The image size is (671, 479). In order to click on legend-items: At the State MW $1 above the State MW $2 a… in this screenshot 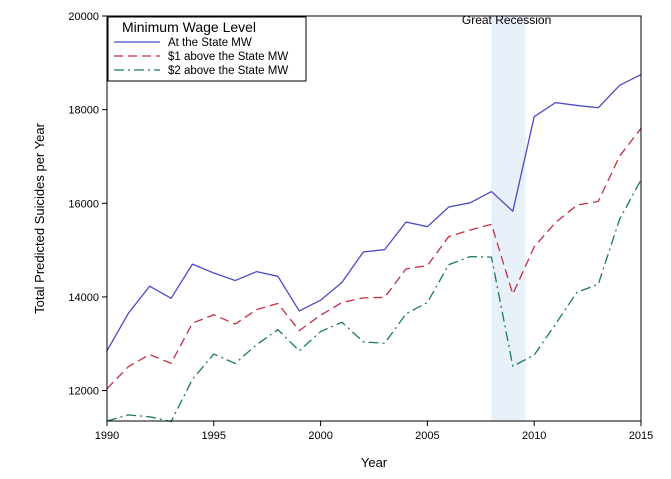, I will do `click(201, 57)`.